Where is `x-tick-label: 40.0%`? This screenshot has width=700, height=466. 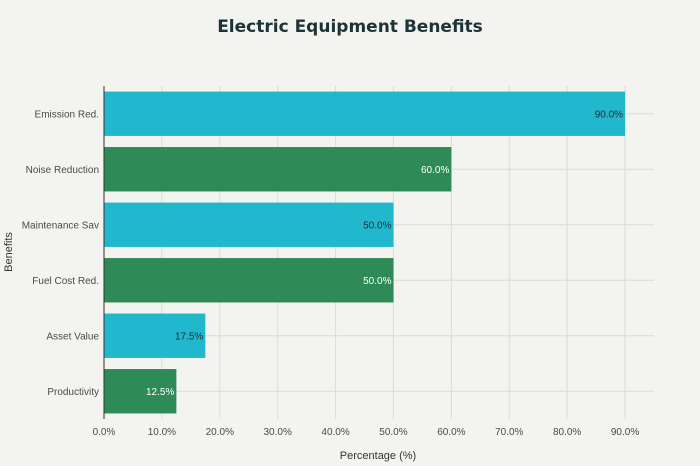
x-tick-label: 40.0% is located at coordinates (335, 432).